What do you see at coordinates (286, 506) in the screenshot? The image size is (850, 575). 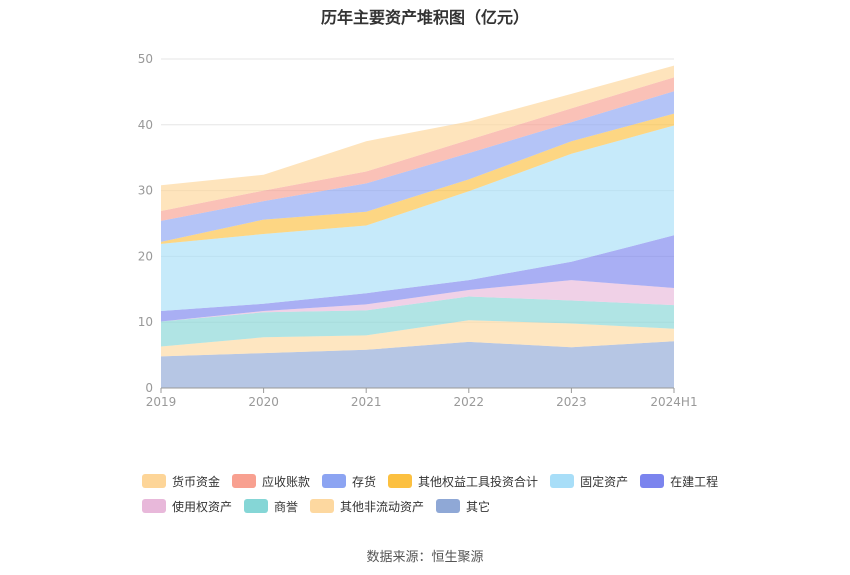 I see `legend-label: 商誉` at bounding box center [286, 506].